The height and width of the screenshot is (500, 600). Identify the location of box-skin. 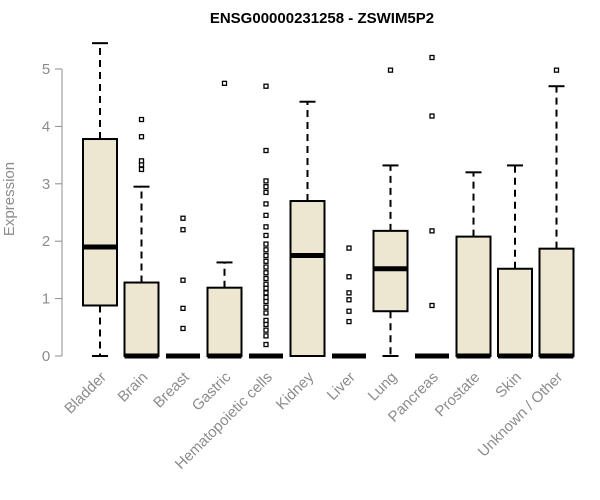
(515, 261).